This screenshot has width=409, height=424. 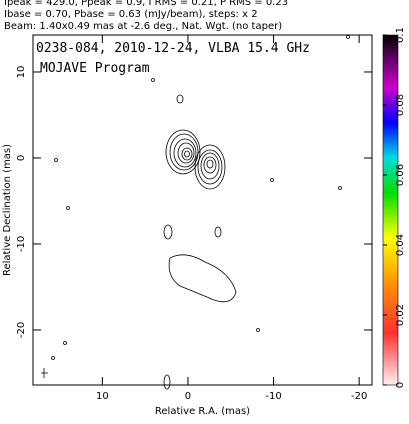 I want to click on annotation: 0238-084, 2010-12-24, VLBA 15.4 GHz, so click(x=173, y=48).